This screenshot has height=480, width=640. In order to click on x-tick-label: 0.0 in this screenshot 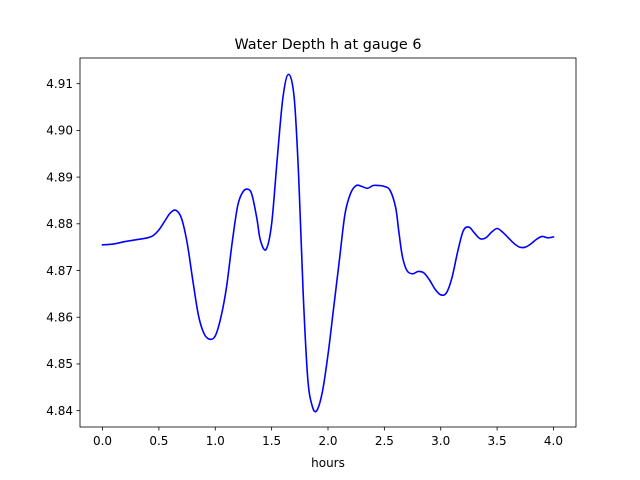, I will do `click(102, 441)`.